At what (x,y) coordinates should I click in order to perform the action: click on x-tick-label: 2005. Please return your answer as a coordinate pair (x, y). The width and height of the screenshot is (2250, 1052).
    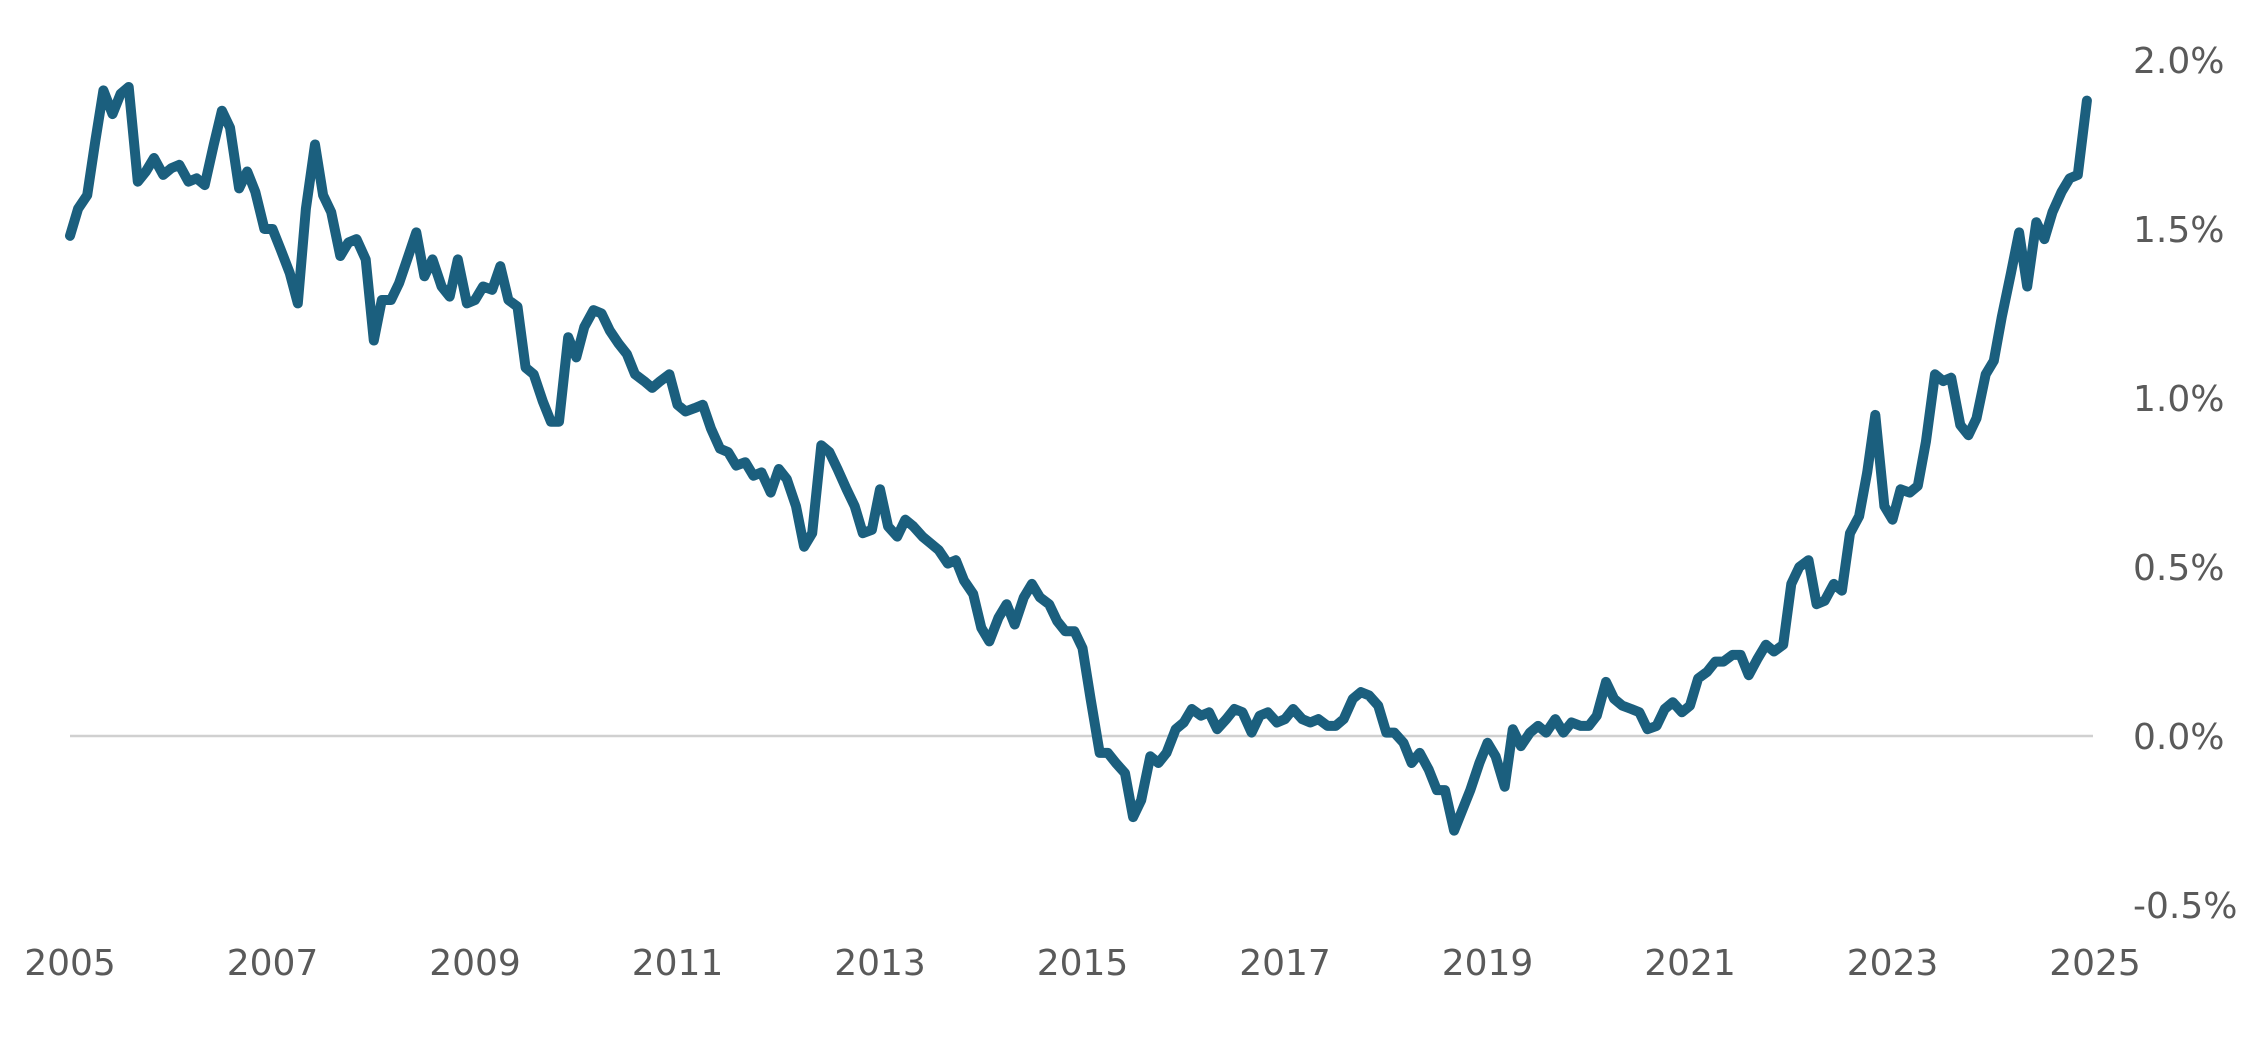
    Looking at the image, I should click on (70, 963).